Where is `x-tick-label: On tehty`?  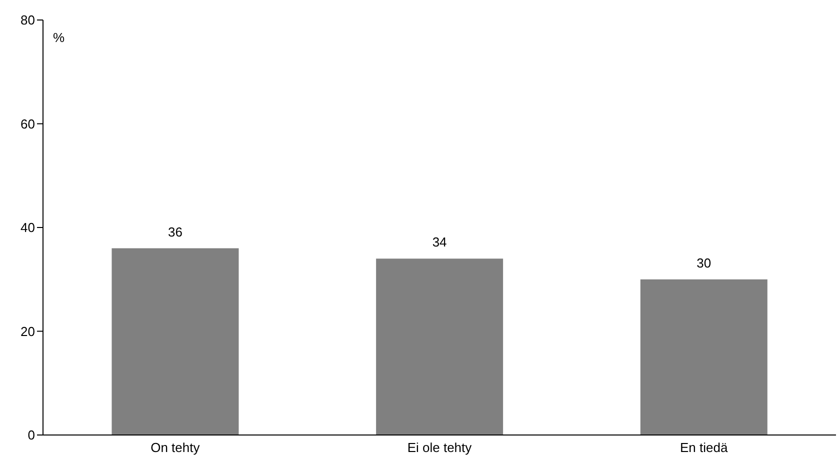 x-tick-label: On tehty is located at coordinates (175, 448).